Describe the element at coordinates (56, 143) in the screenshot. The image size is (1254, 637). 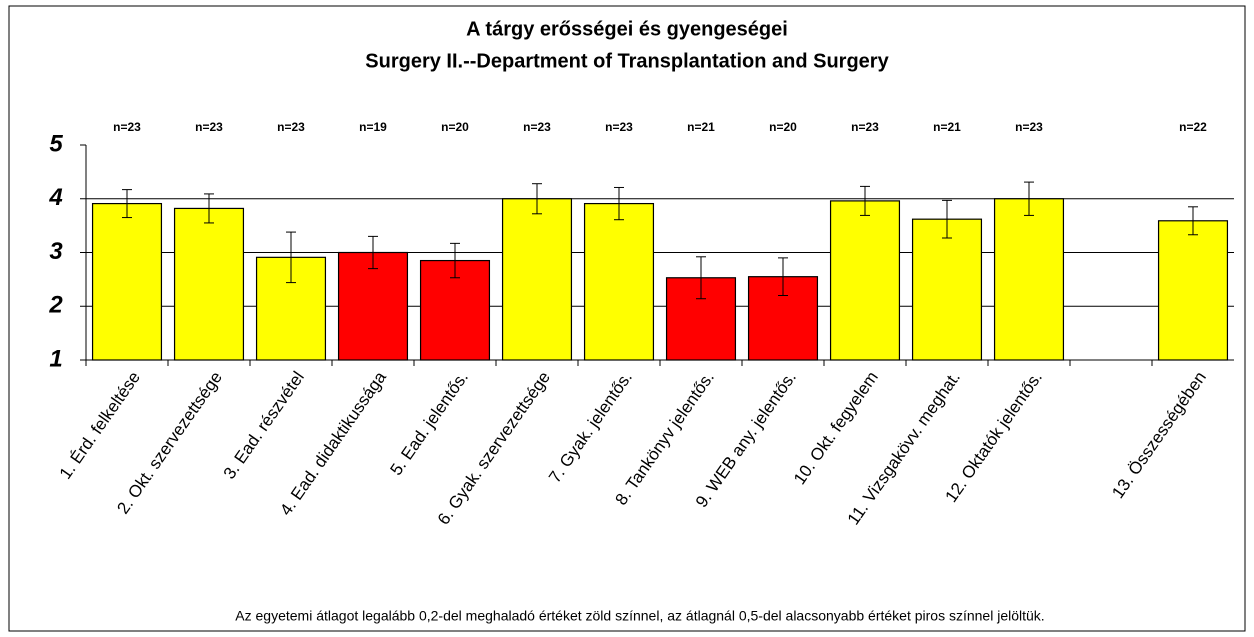
I see `y-tick-label: 5` at that location.